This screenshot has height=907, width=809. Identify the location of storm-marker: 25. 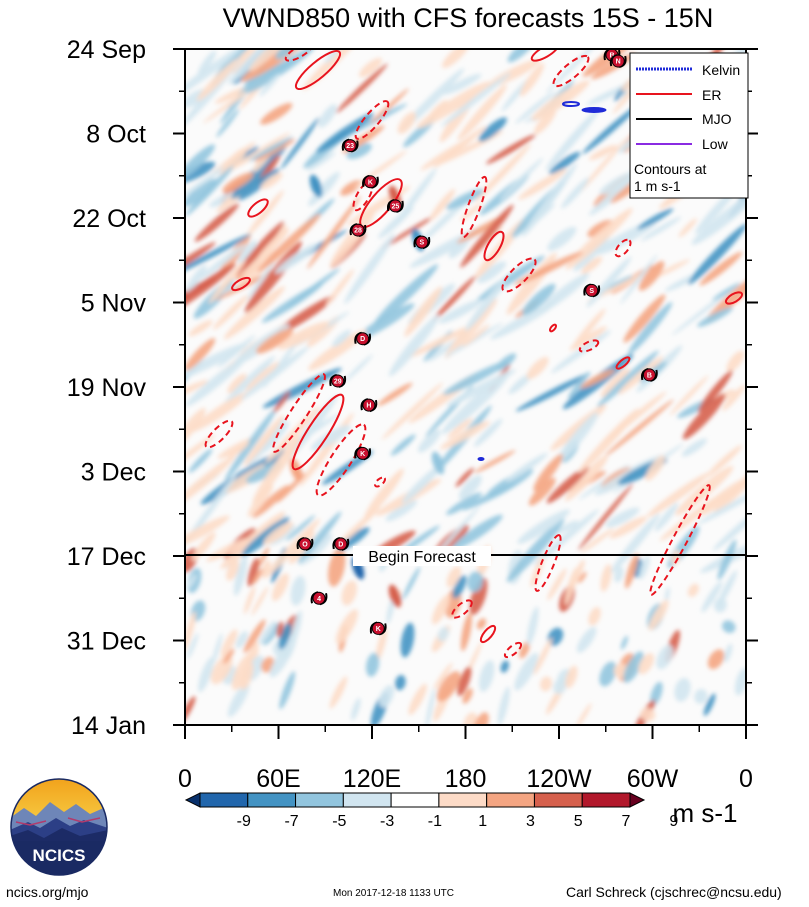
(395, 205).